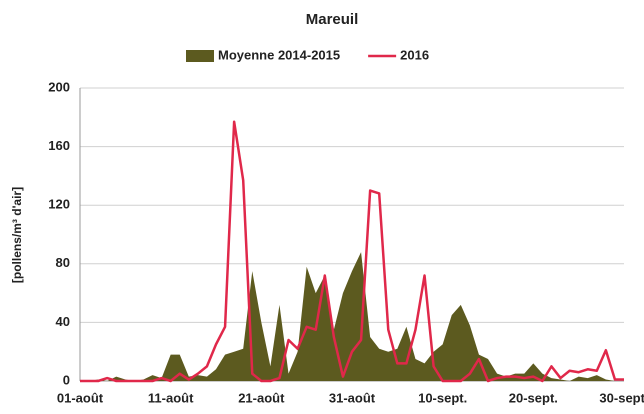 The image size is (644, 414). I want to click on x-tick-label: 10-sept., so click(442, 397).